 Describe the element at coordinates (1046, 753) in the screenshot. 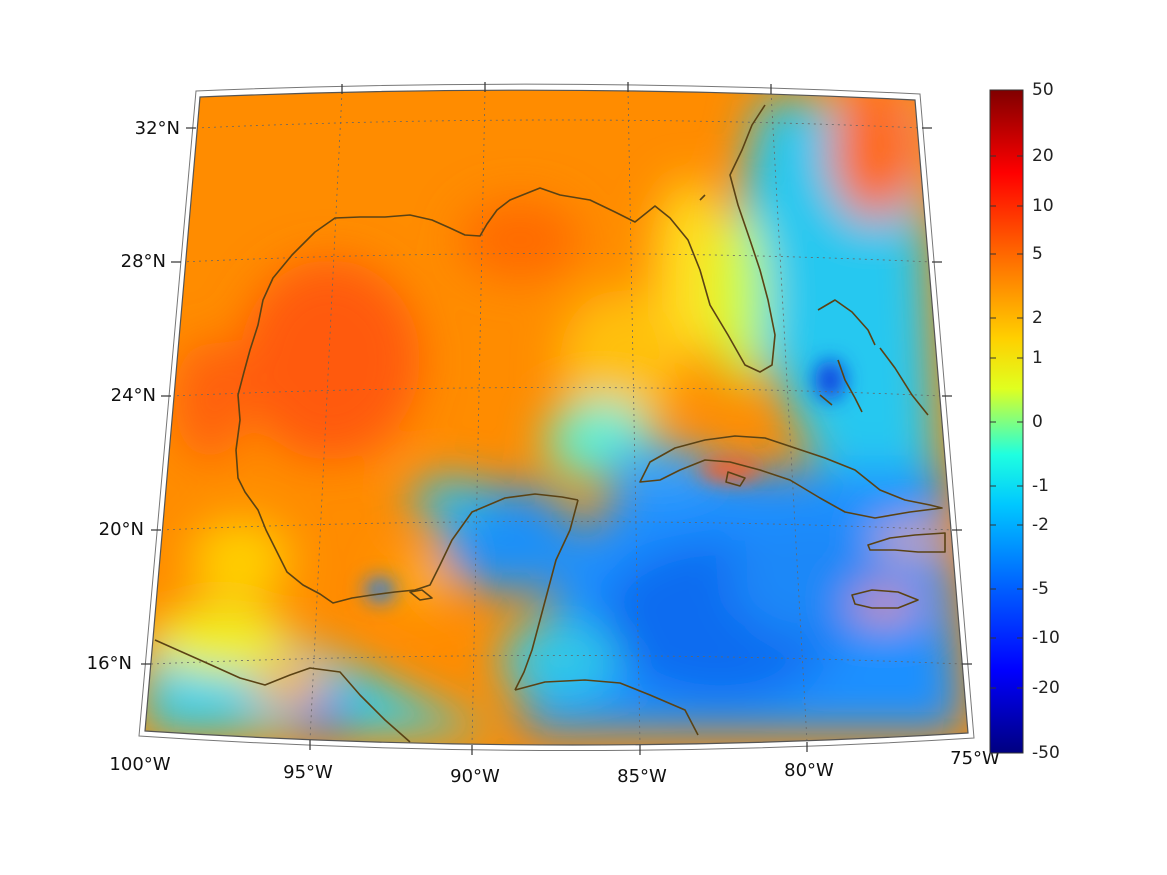

I see `colorbar-tick-label: -50` at that location.